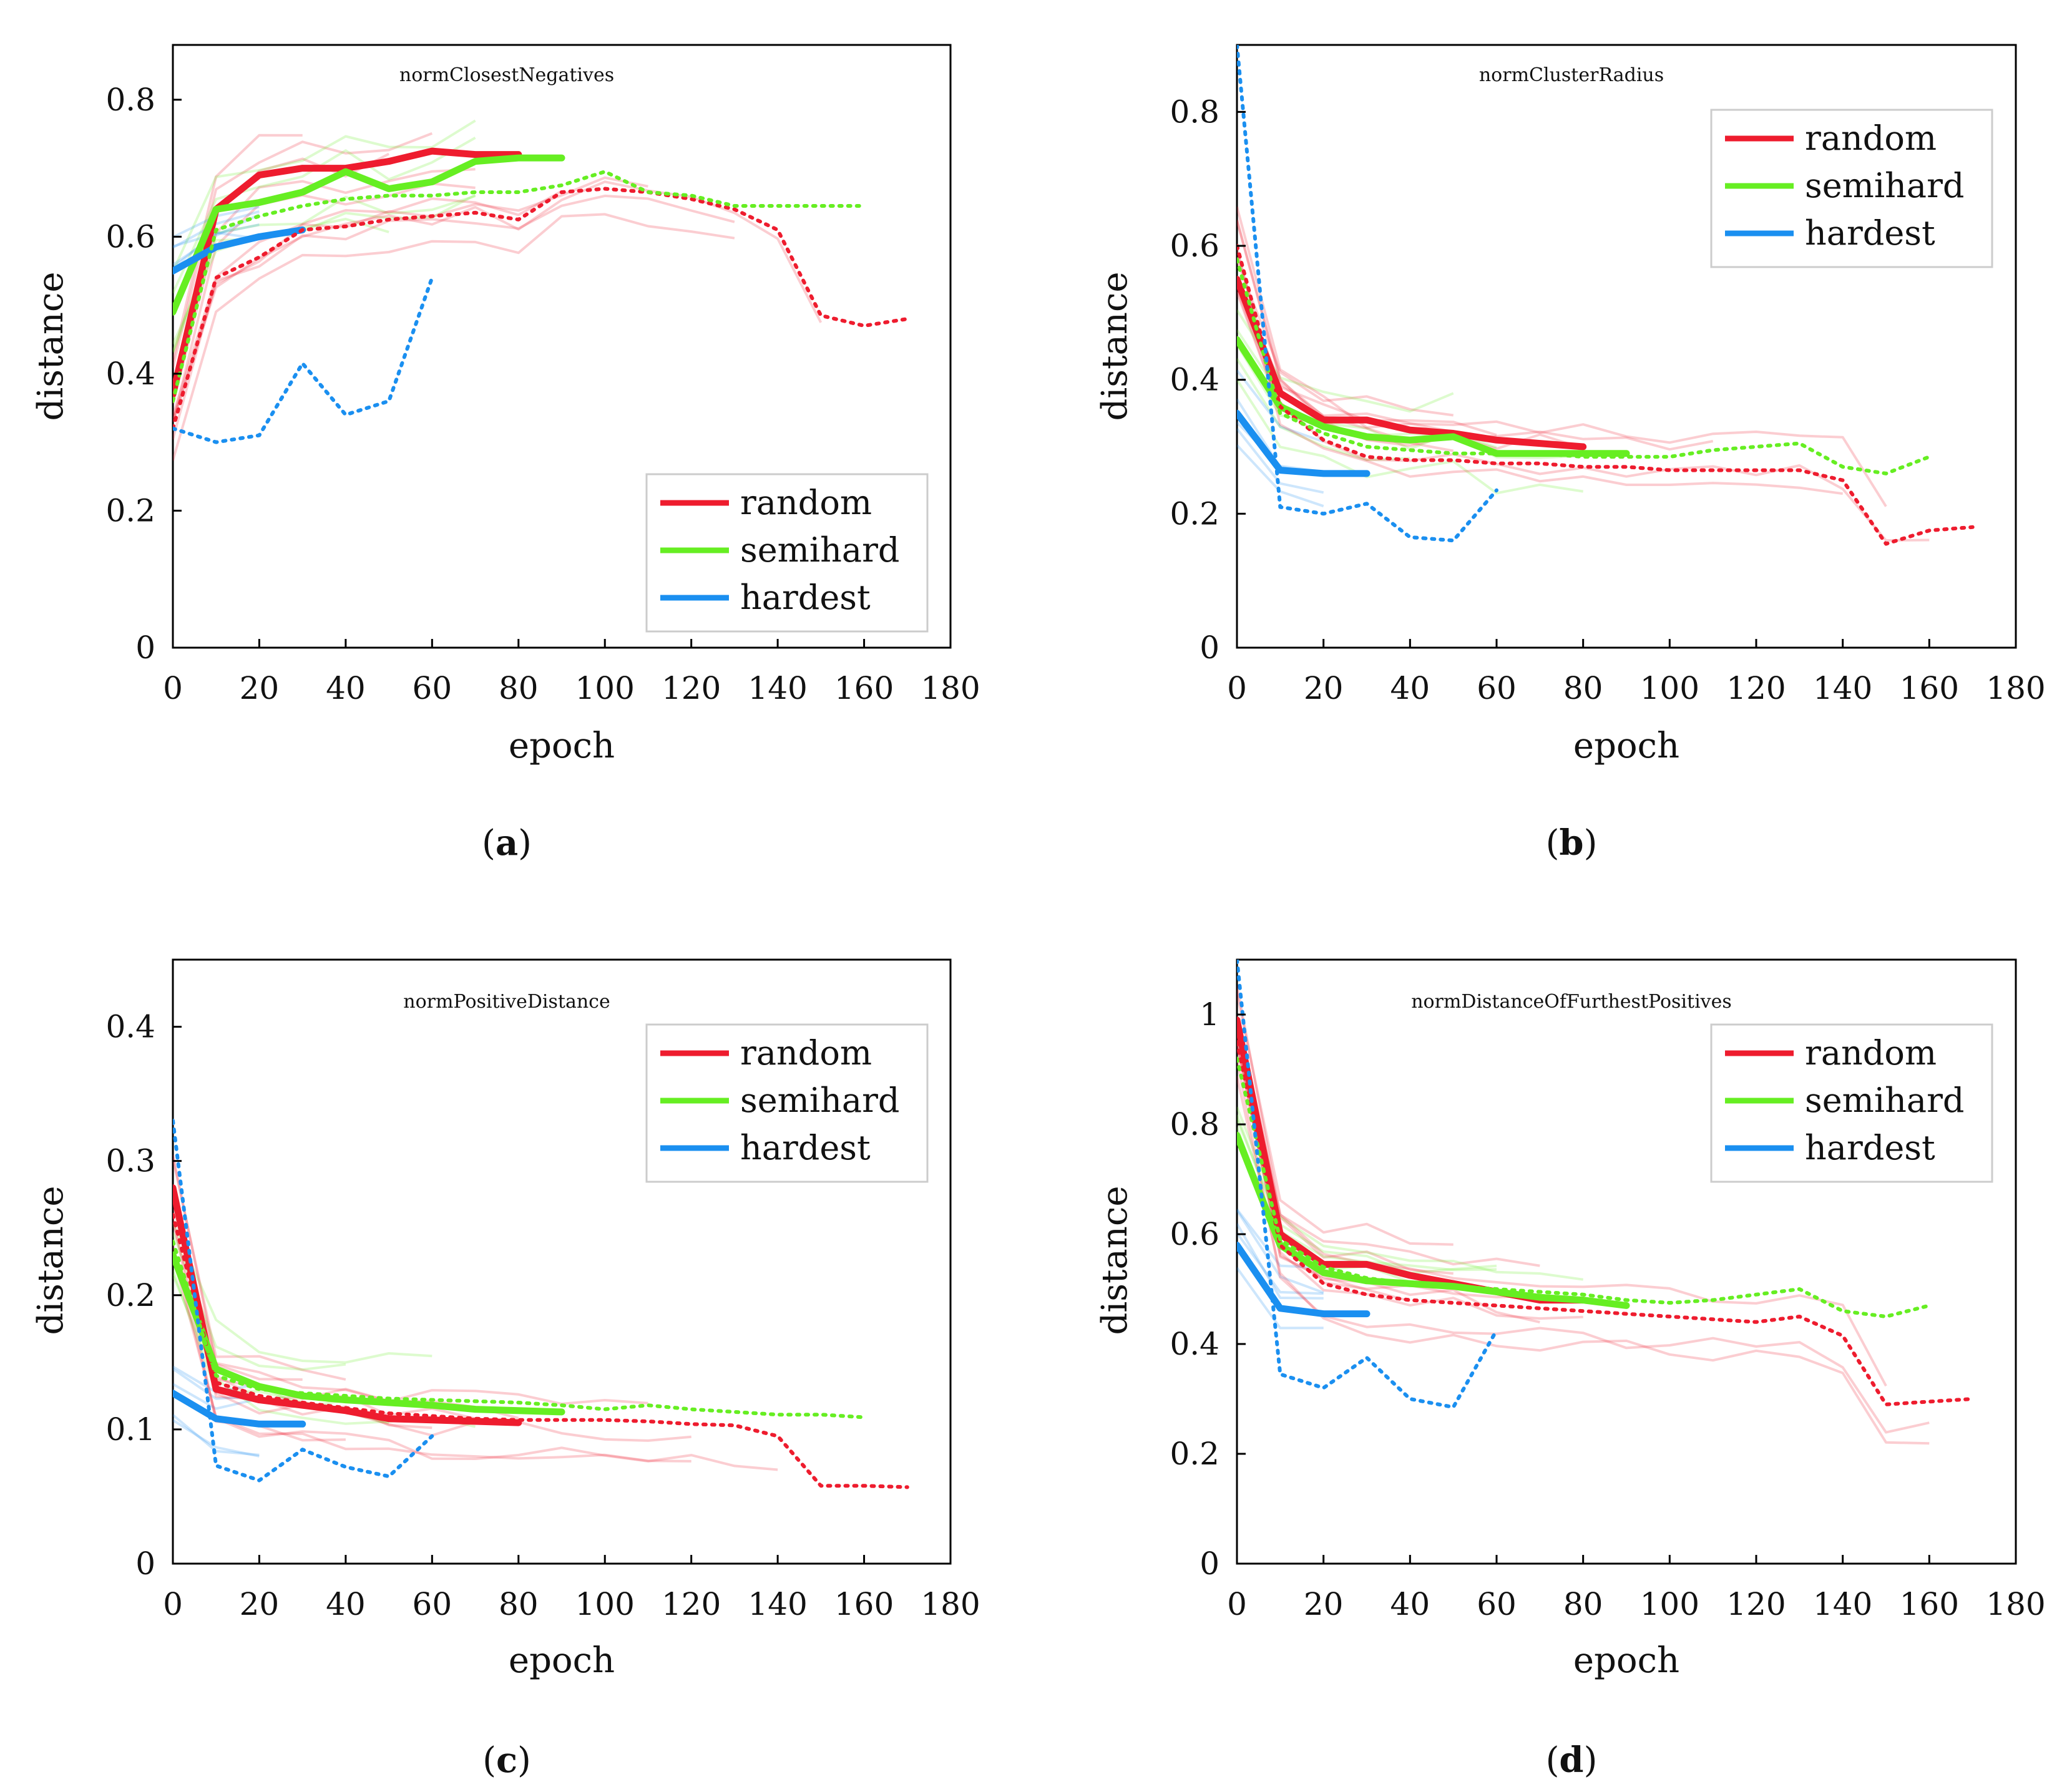 This screenshot has width=2067, height=1792. I want to click on axis-ticks: 0 20 40 60 80 100 120 140 160 180 0 0.2 0.4 0.6 0.8, so click(542, 394).